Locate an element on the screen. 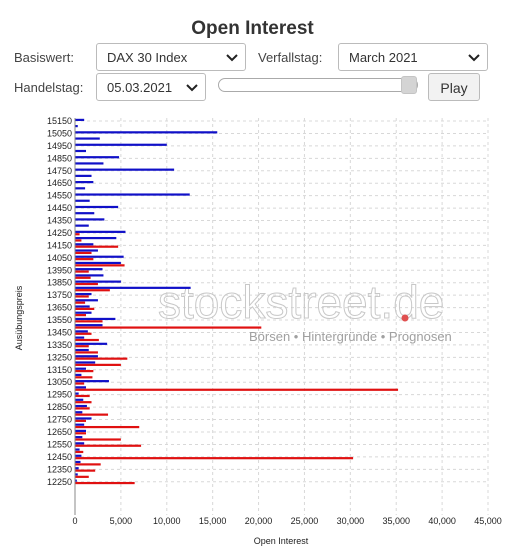  y-tick-label: 12550 is located at coordinates (59, 444).